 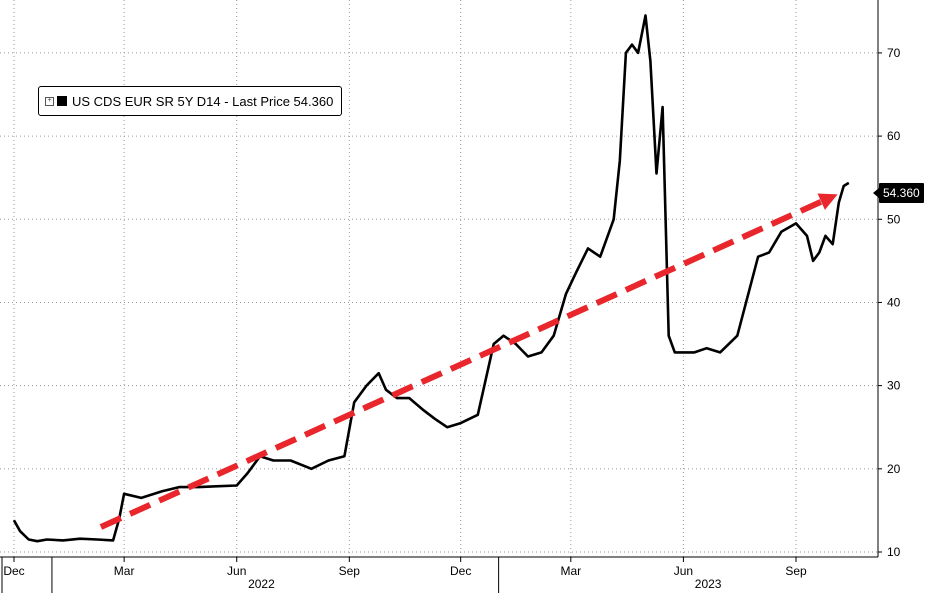 I want to click on legend-swatch-black-square, so click(x=62, y=101).